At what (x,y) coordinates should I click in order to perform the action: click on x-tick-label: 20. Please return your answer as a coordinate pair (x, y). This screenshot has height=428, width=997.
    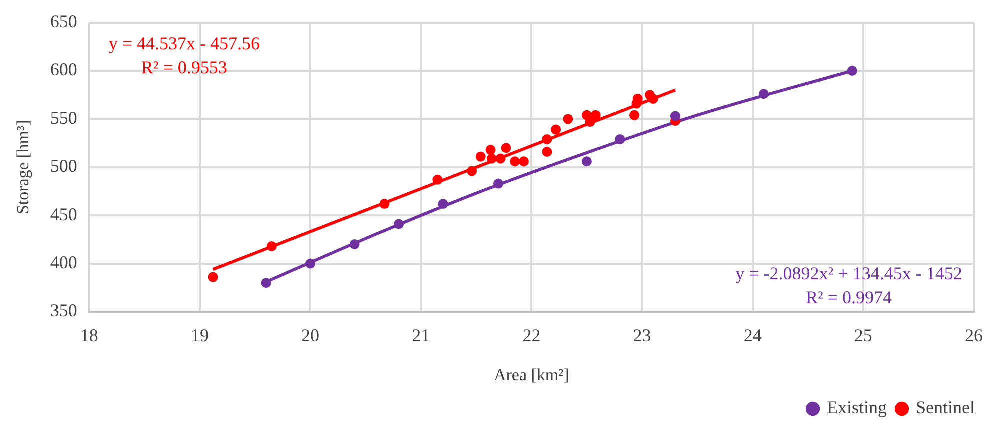
    Looking at the image, I should click on (311, 336).